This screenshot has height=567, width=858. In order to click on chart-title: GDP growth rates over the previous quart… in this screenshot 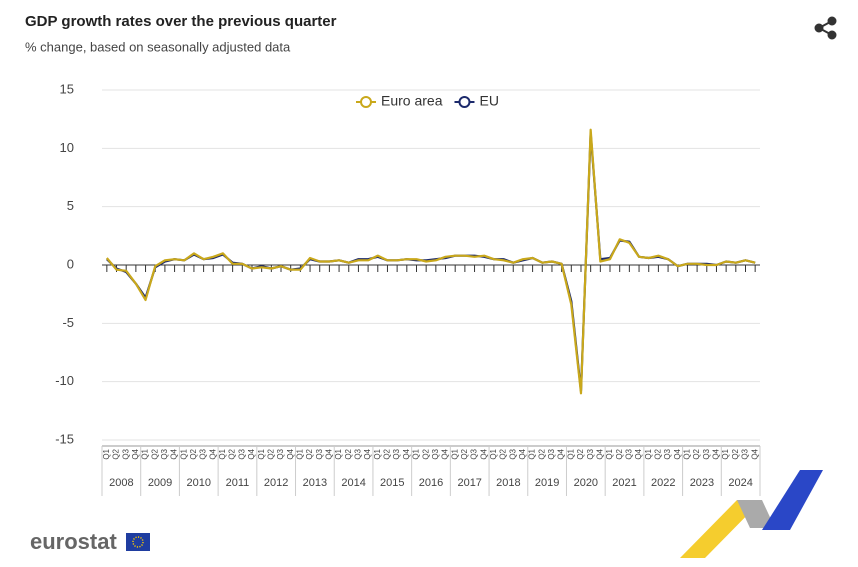, I will do `click(181, 21)`.